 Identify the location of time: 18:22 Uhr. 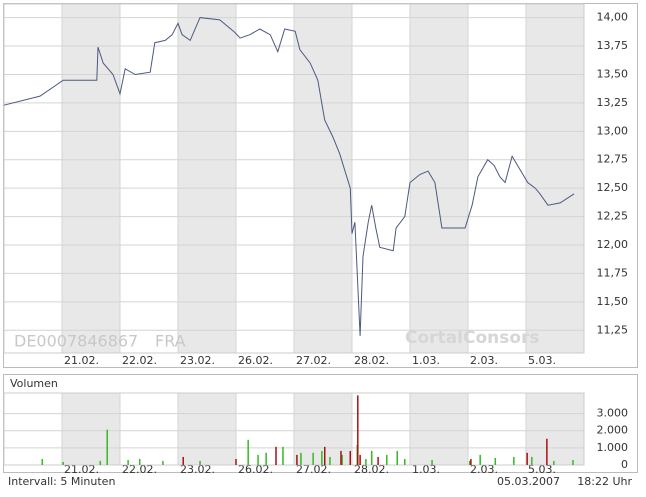
(604, 481).